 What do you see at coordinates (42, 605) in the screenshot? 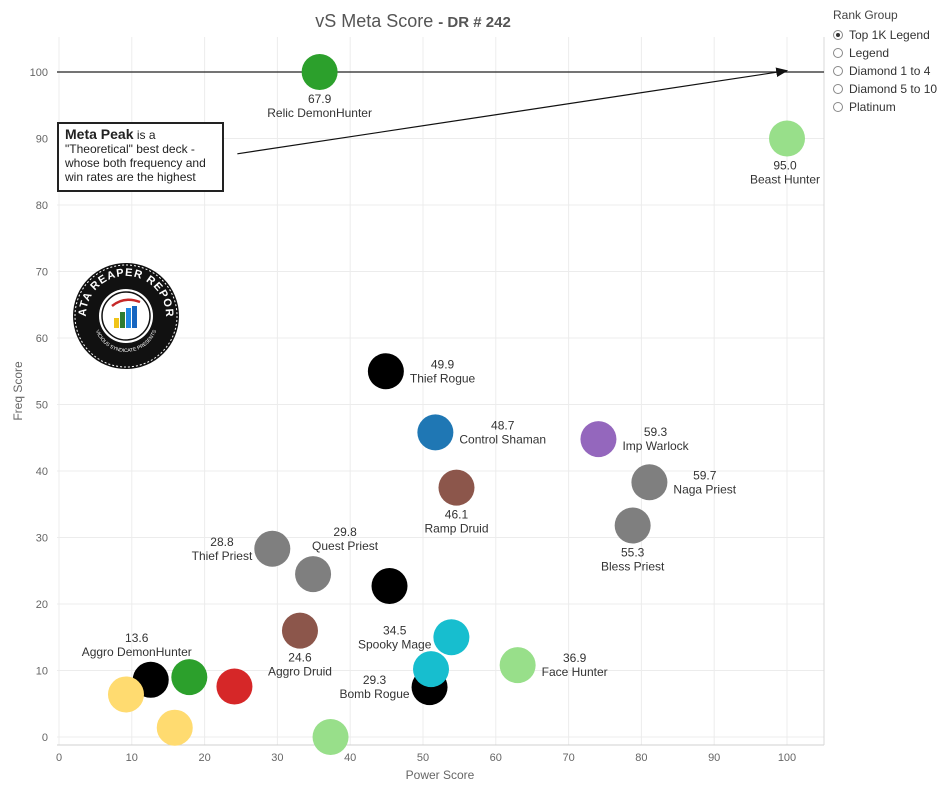
I see `y-tick-label: 20` at bounding box center [42, 605].